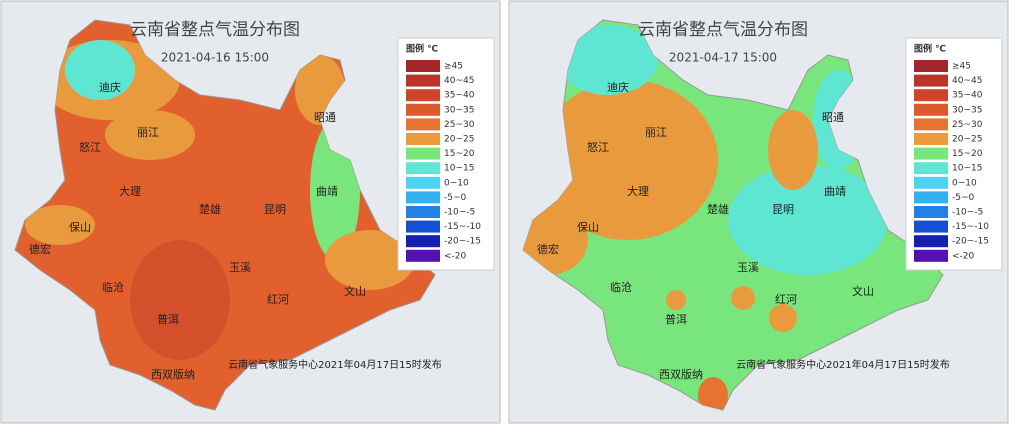 The image size is (1015, 425). What do you see at coordinates (723, 58) in the screenshot?
I see `map-date: 2021-04-17 15:00` at bounding box center [723, 58].